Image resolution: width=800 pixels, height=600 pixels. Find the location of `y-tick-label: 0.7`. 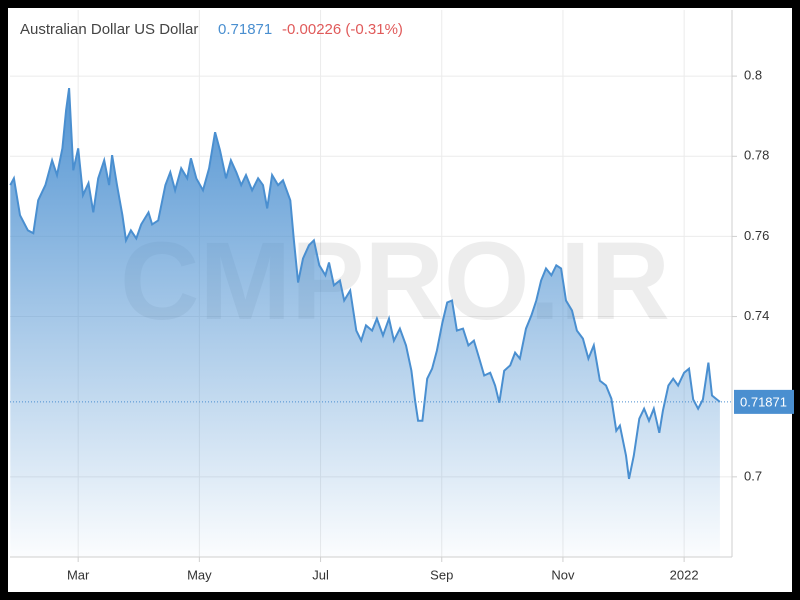

y-tick-label: 0.7 is located at coordinates (753, 475).